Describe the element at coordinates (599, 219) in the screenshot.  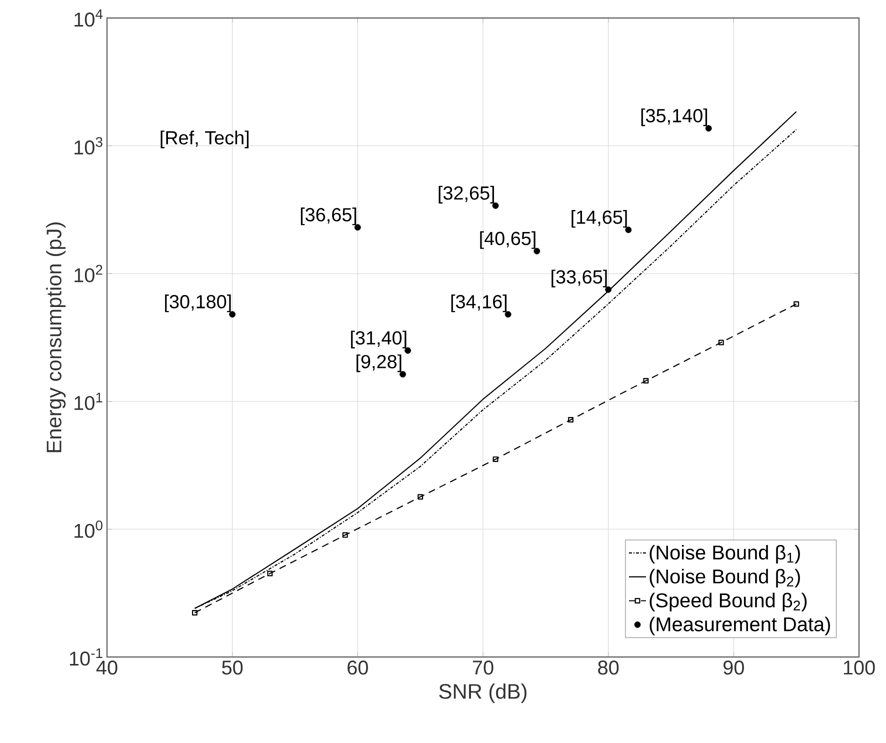
I see `annotation: [14,65]` at that location.